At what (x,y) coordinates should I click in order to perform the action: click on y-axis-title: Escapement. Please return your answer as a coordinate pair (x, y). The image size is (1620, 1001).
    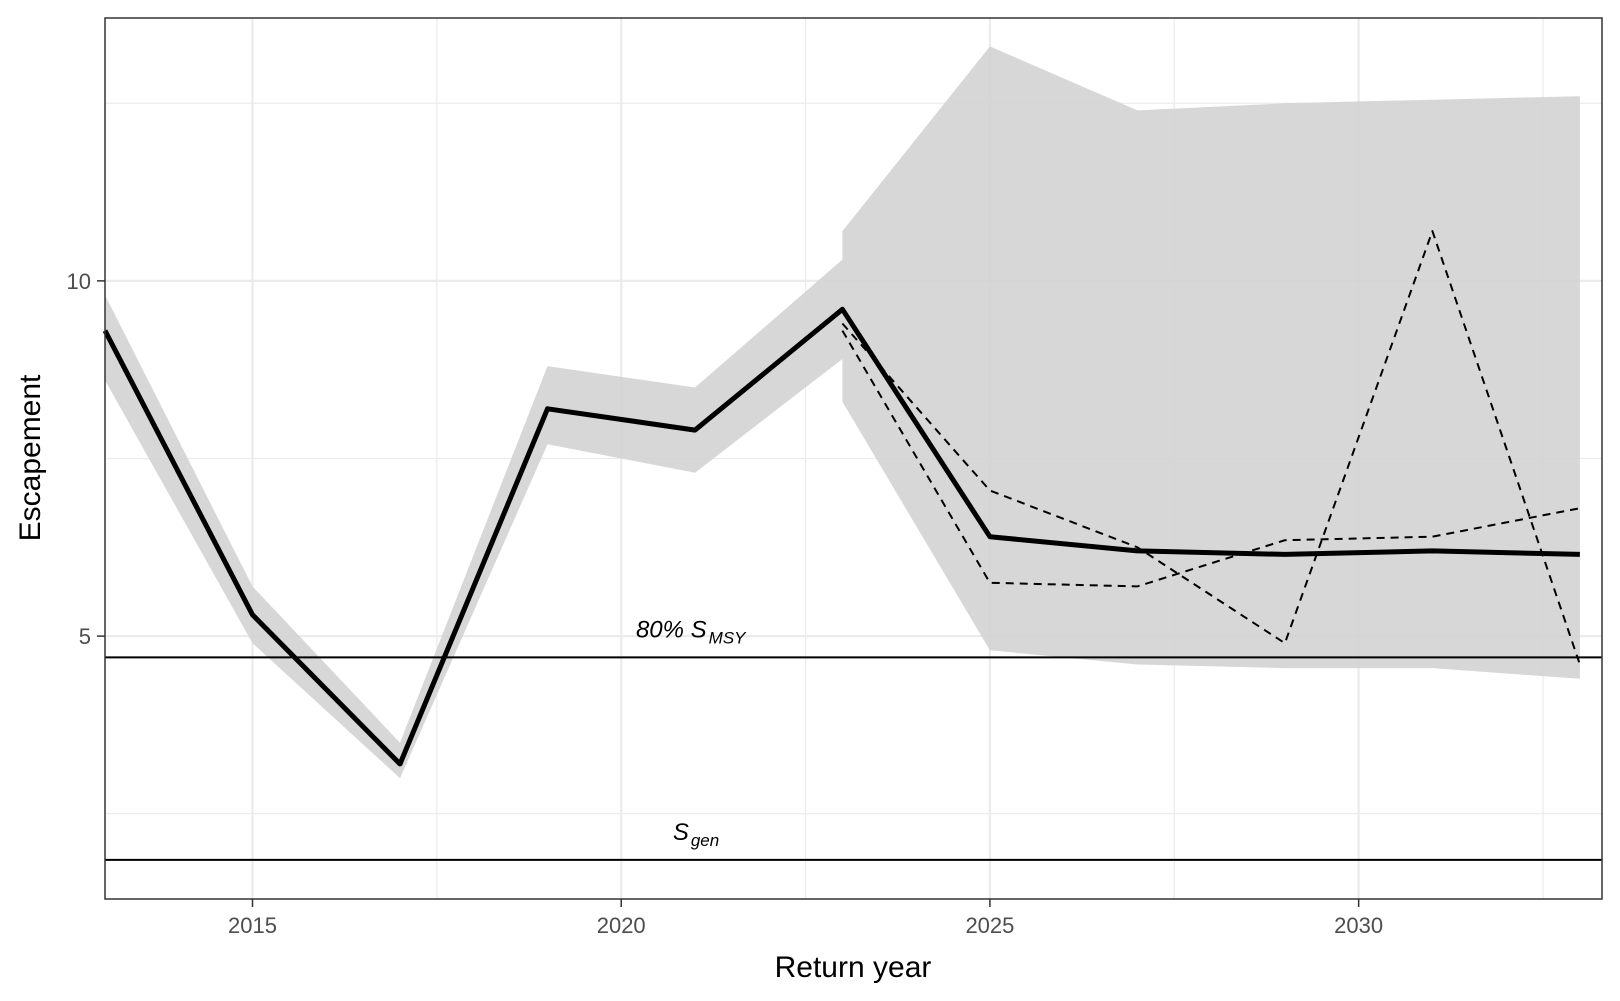
    Looking at the image, I should click on (30, 457).